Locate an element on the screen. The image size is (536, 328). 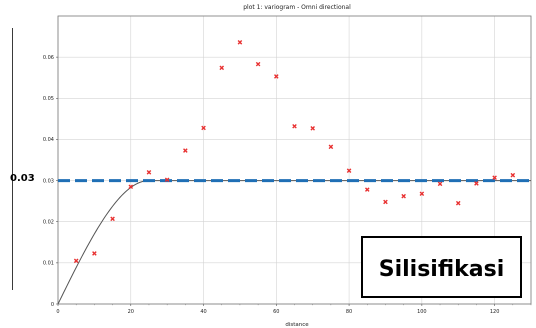
y-tick-label: 0.05 is located at coordinates (48, 99).